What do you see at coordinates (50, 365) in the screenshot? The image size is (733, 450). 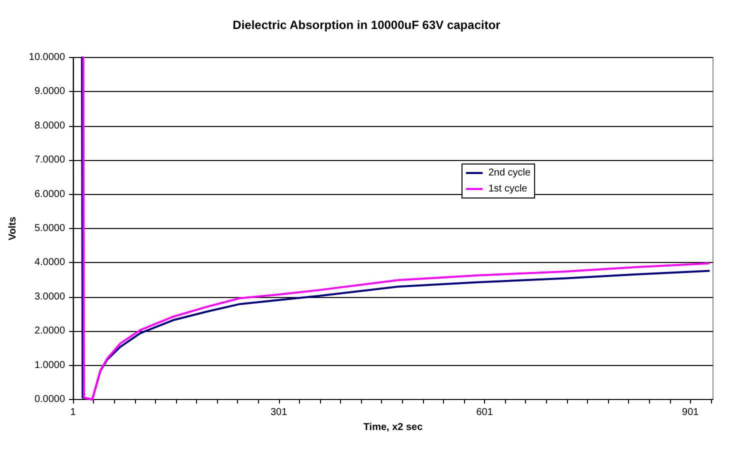 I see `y-tick-label: 1.0000` at bounding box center [50, 365].